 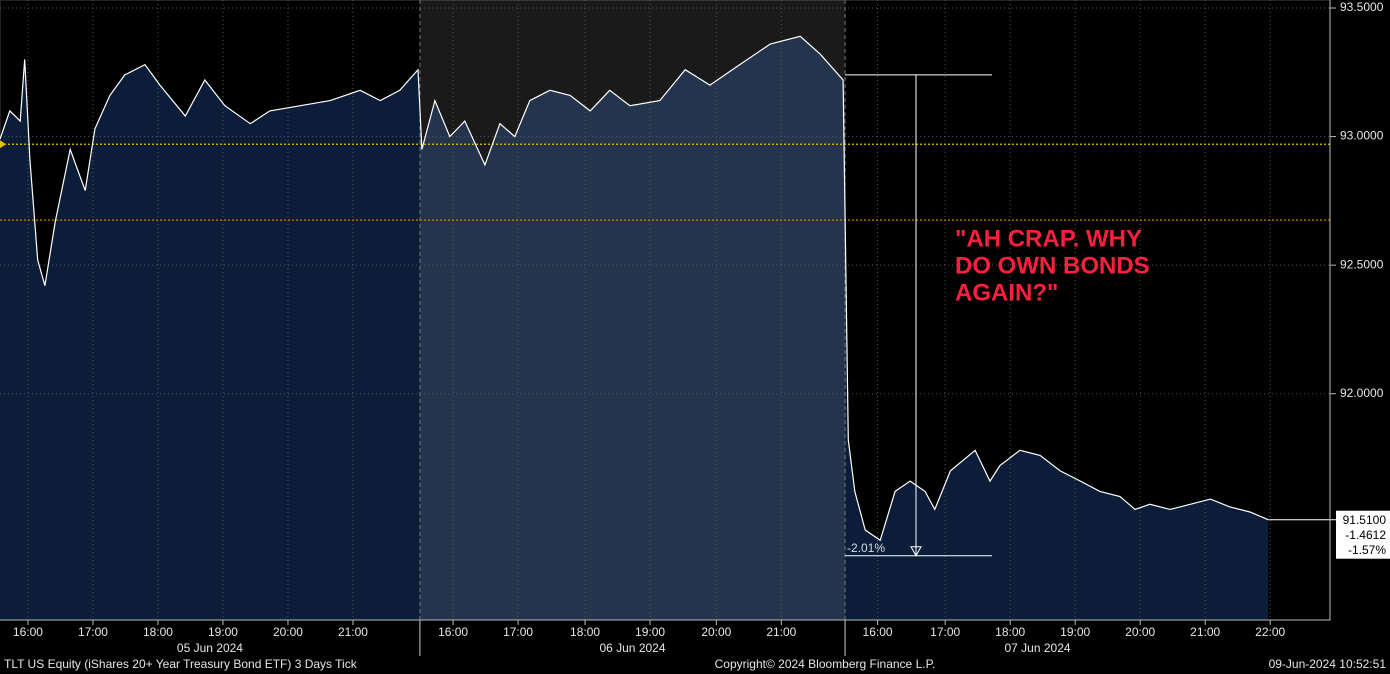 I want to click on annotation: "AH CRAP. WHY, so click(x=1048, y=238).